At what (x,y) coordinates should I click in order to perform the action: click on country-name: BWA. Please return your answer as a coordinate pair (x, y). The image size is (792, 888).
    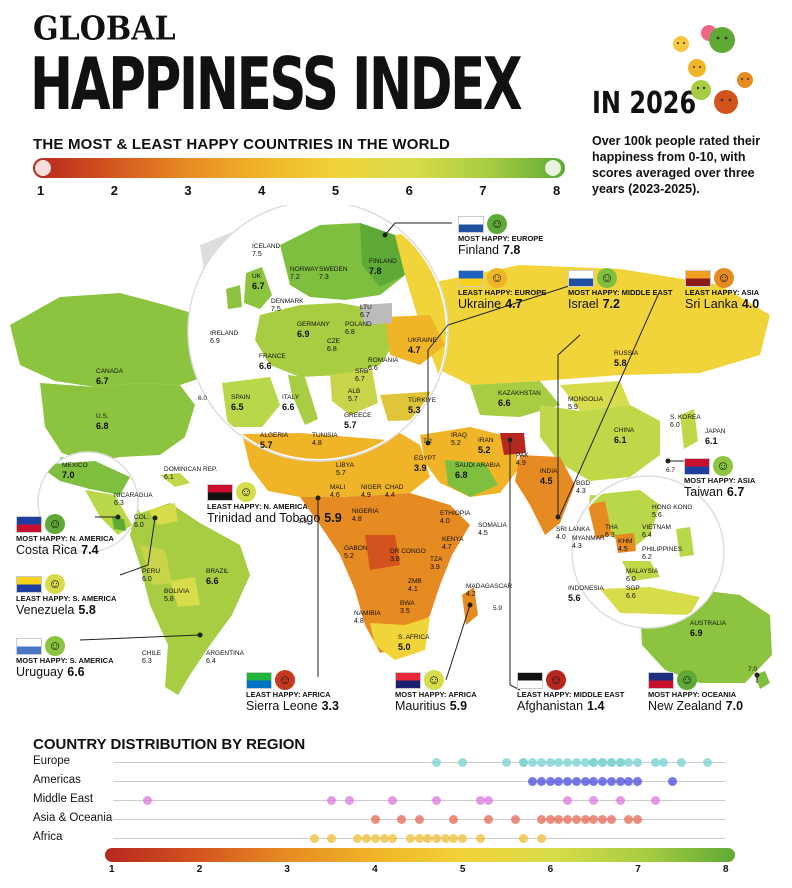
    Looking at the image, I should click on (407, 603).